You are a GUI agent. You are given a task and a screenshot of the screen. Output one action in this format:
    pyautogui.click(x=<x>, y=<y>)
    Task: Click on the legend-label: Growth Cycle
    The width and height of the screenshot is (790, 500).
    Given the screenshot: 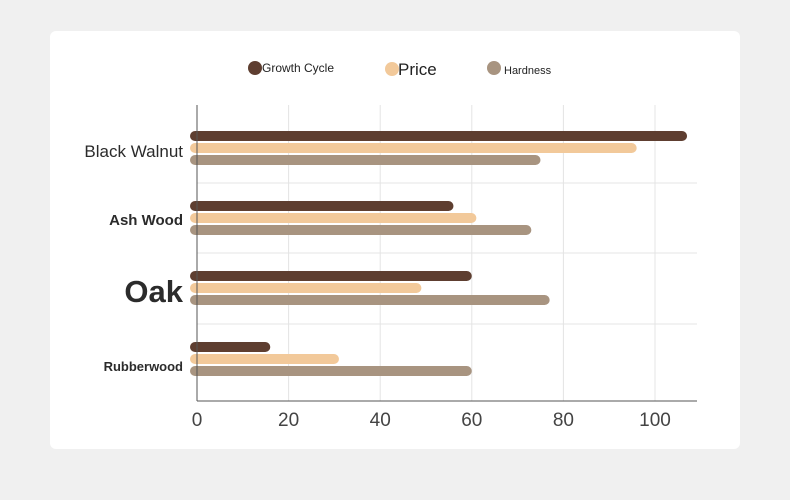 What is the action you would take?
    pyautogui.click(x=298, y=68)
    